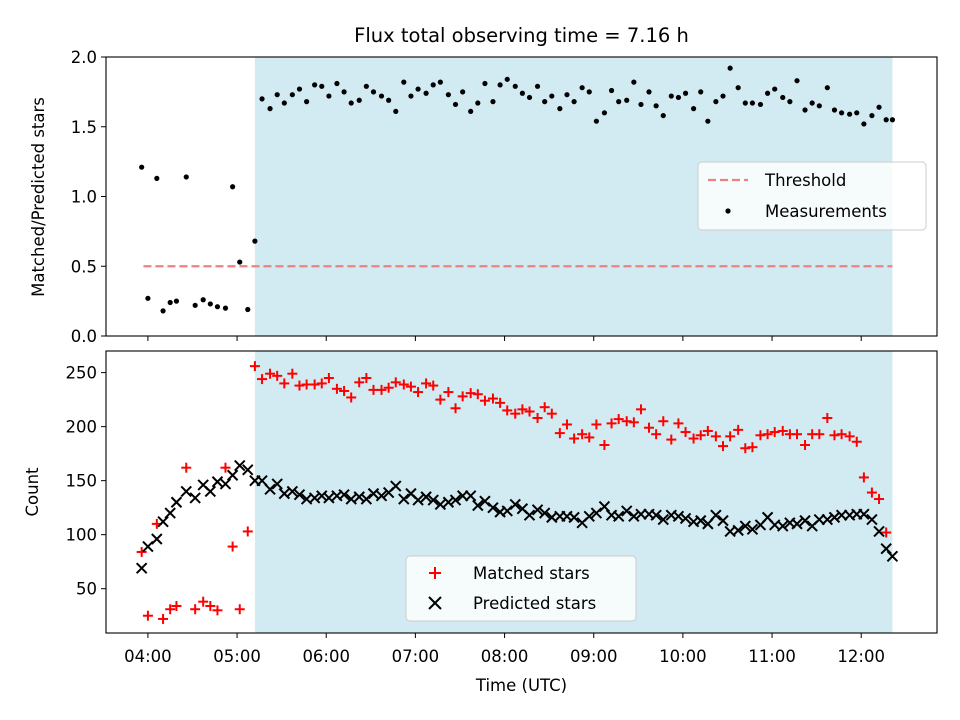 The width and height of the screenshot is (960, 720). I want to click on legend-threshold-label: Threshold, so click(805, 180).